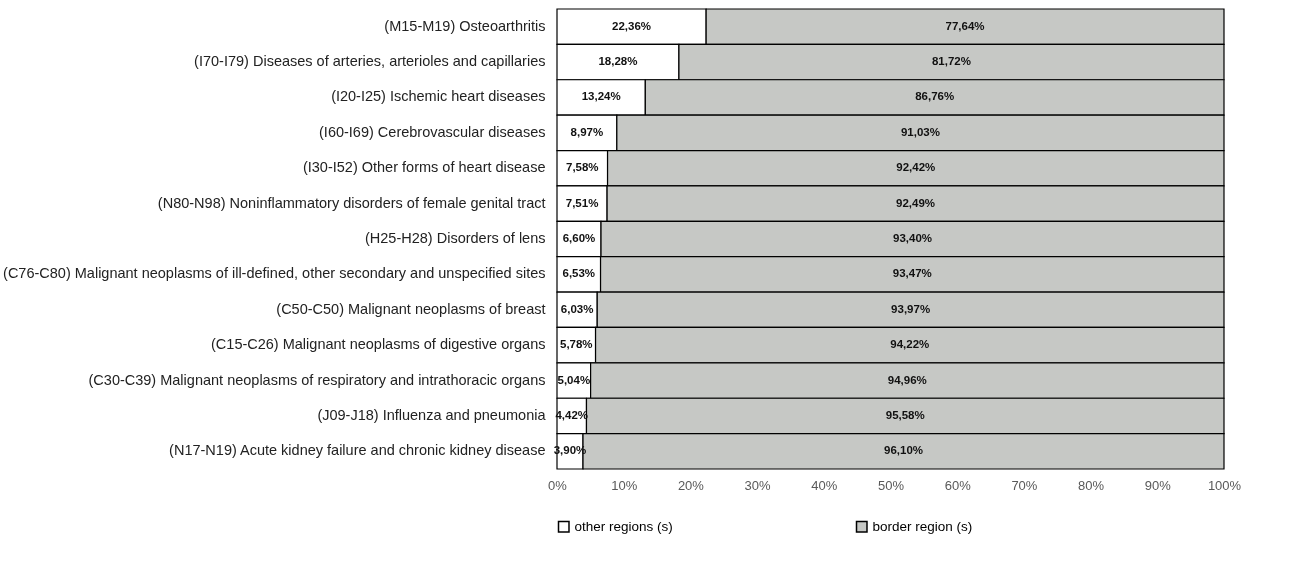 Image resolution: width=1293 pixels, height=570 pixels. What do you see at coordinates (432, 414) in the screenshot?
I see `y-tick-label: (J09-J18) Influenza and pneumonia` at bounding box center [432, 414].